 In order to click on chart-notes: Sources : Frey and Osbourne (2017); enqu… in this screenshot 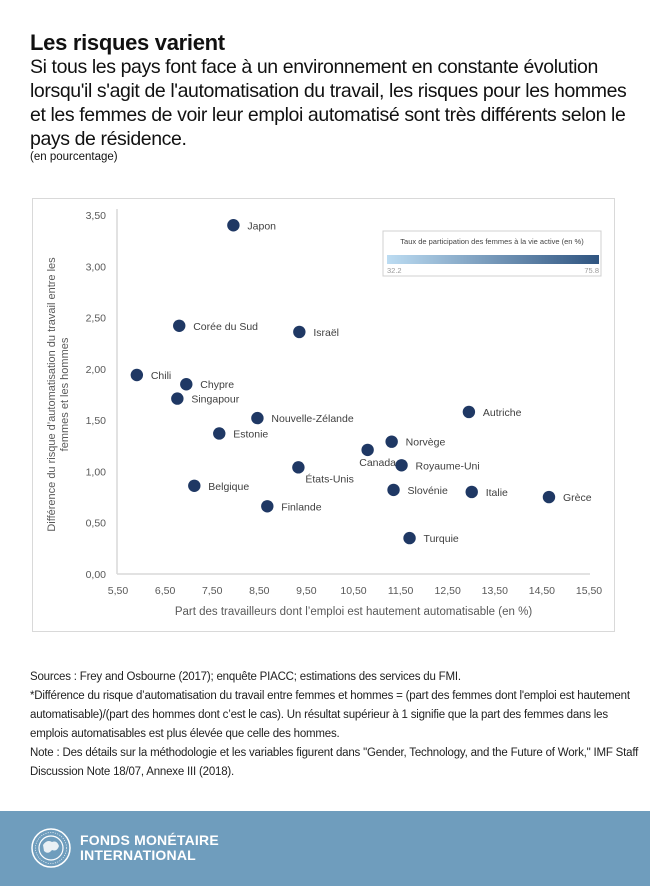, I will do `click(335, 725)`.